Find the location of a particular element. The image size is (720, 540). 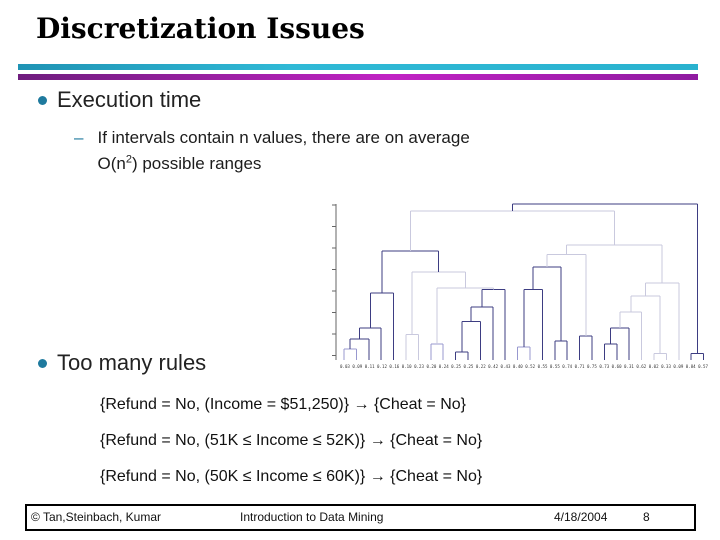

slide-title: Discretization Issues is located at coordinates (200, 28).